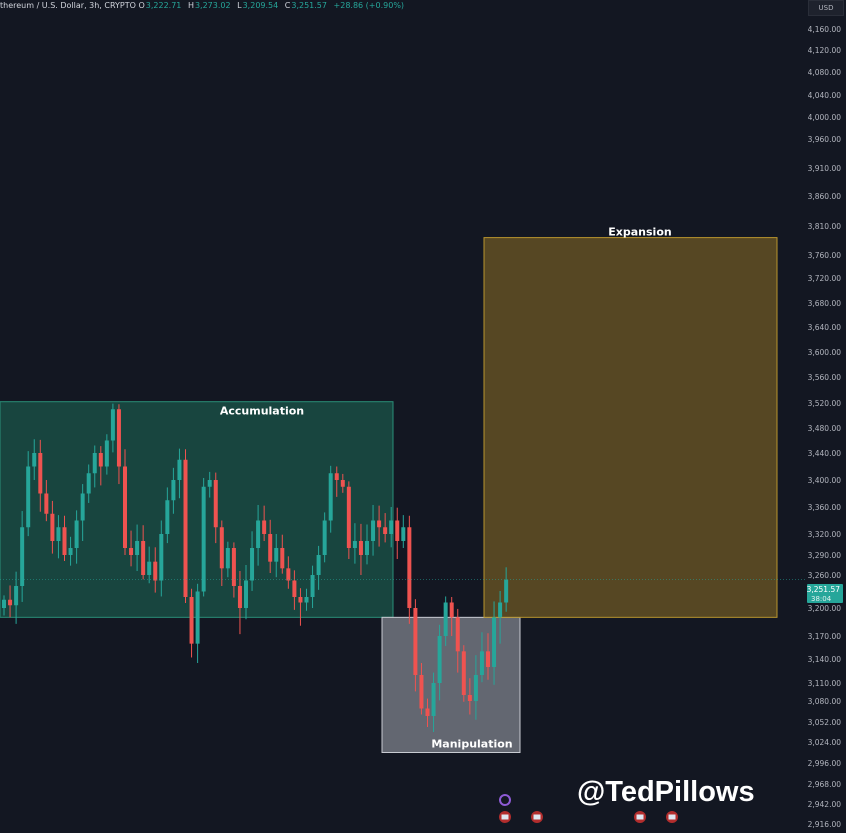 The image size is (846, 833). What do you see at coordinates (825, 701) in the screenshot?
I see `y-tick-label: 3,080.00` at bounding box center [825, 701].